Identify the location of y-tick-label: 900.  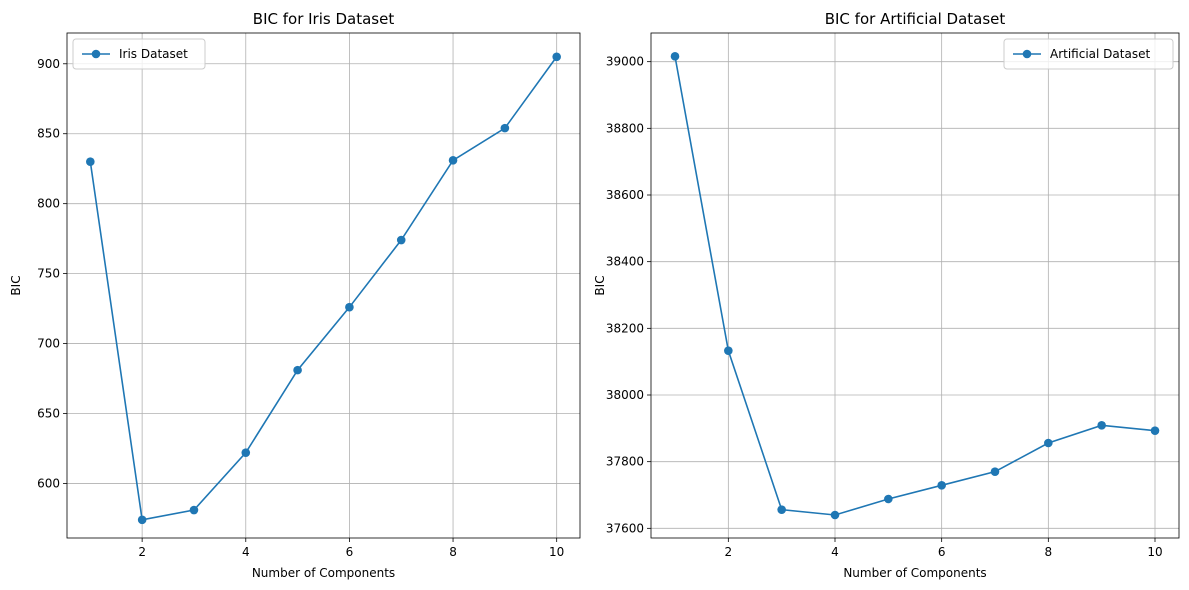
(48, 64).